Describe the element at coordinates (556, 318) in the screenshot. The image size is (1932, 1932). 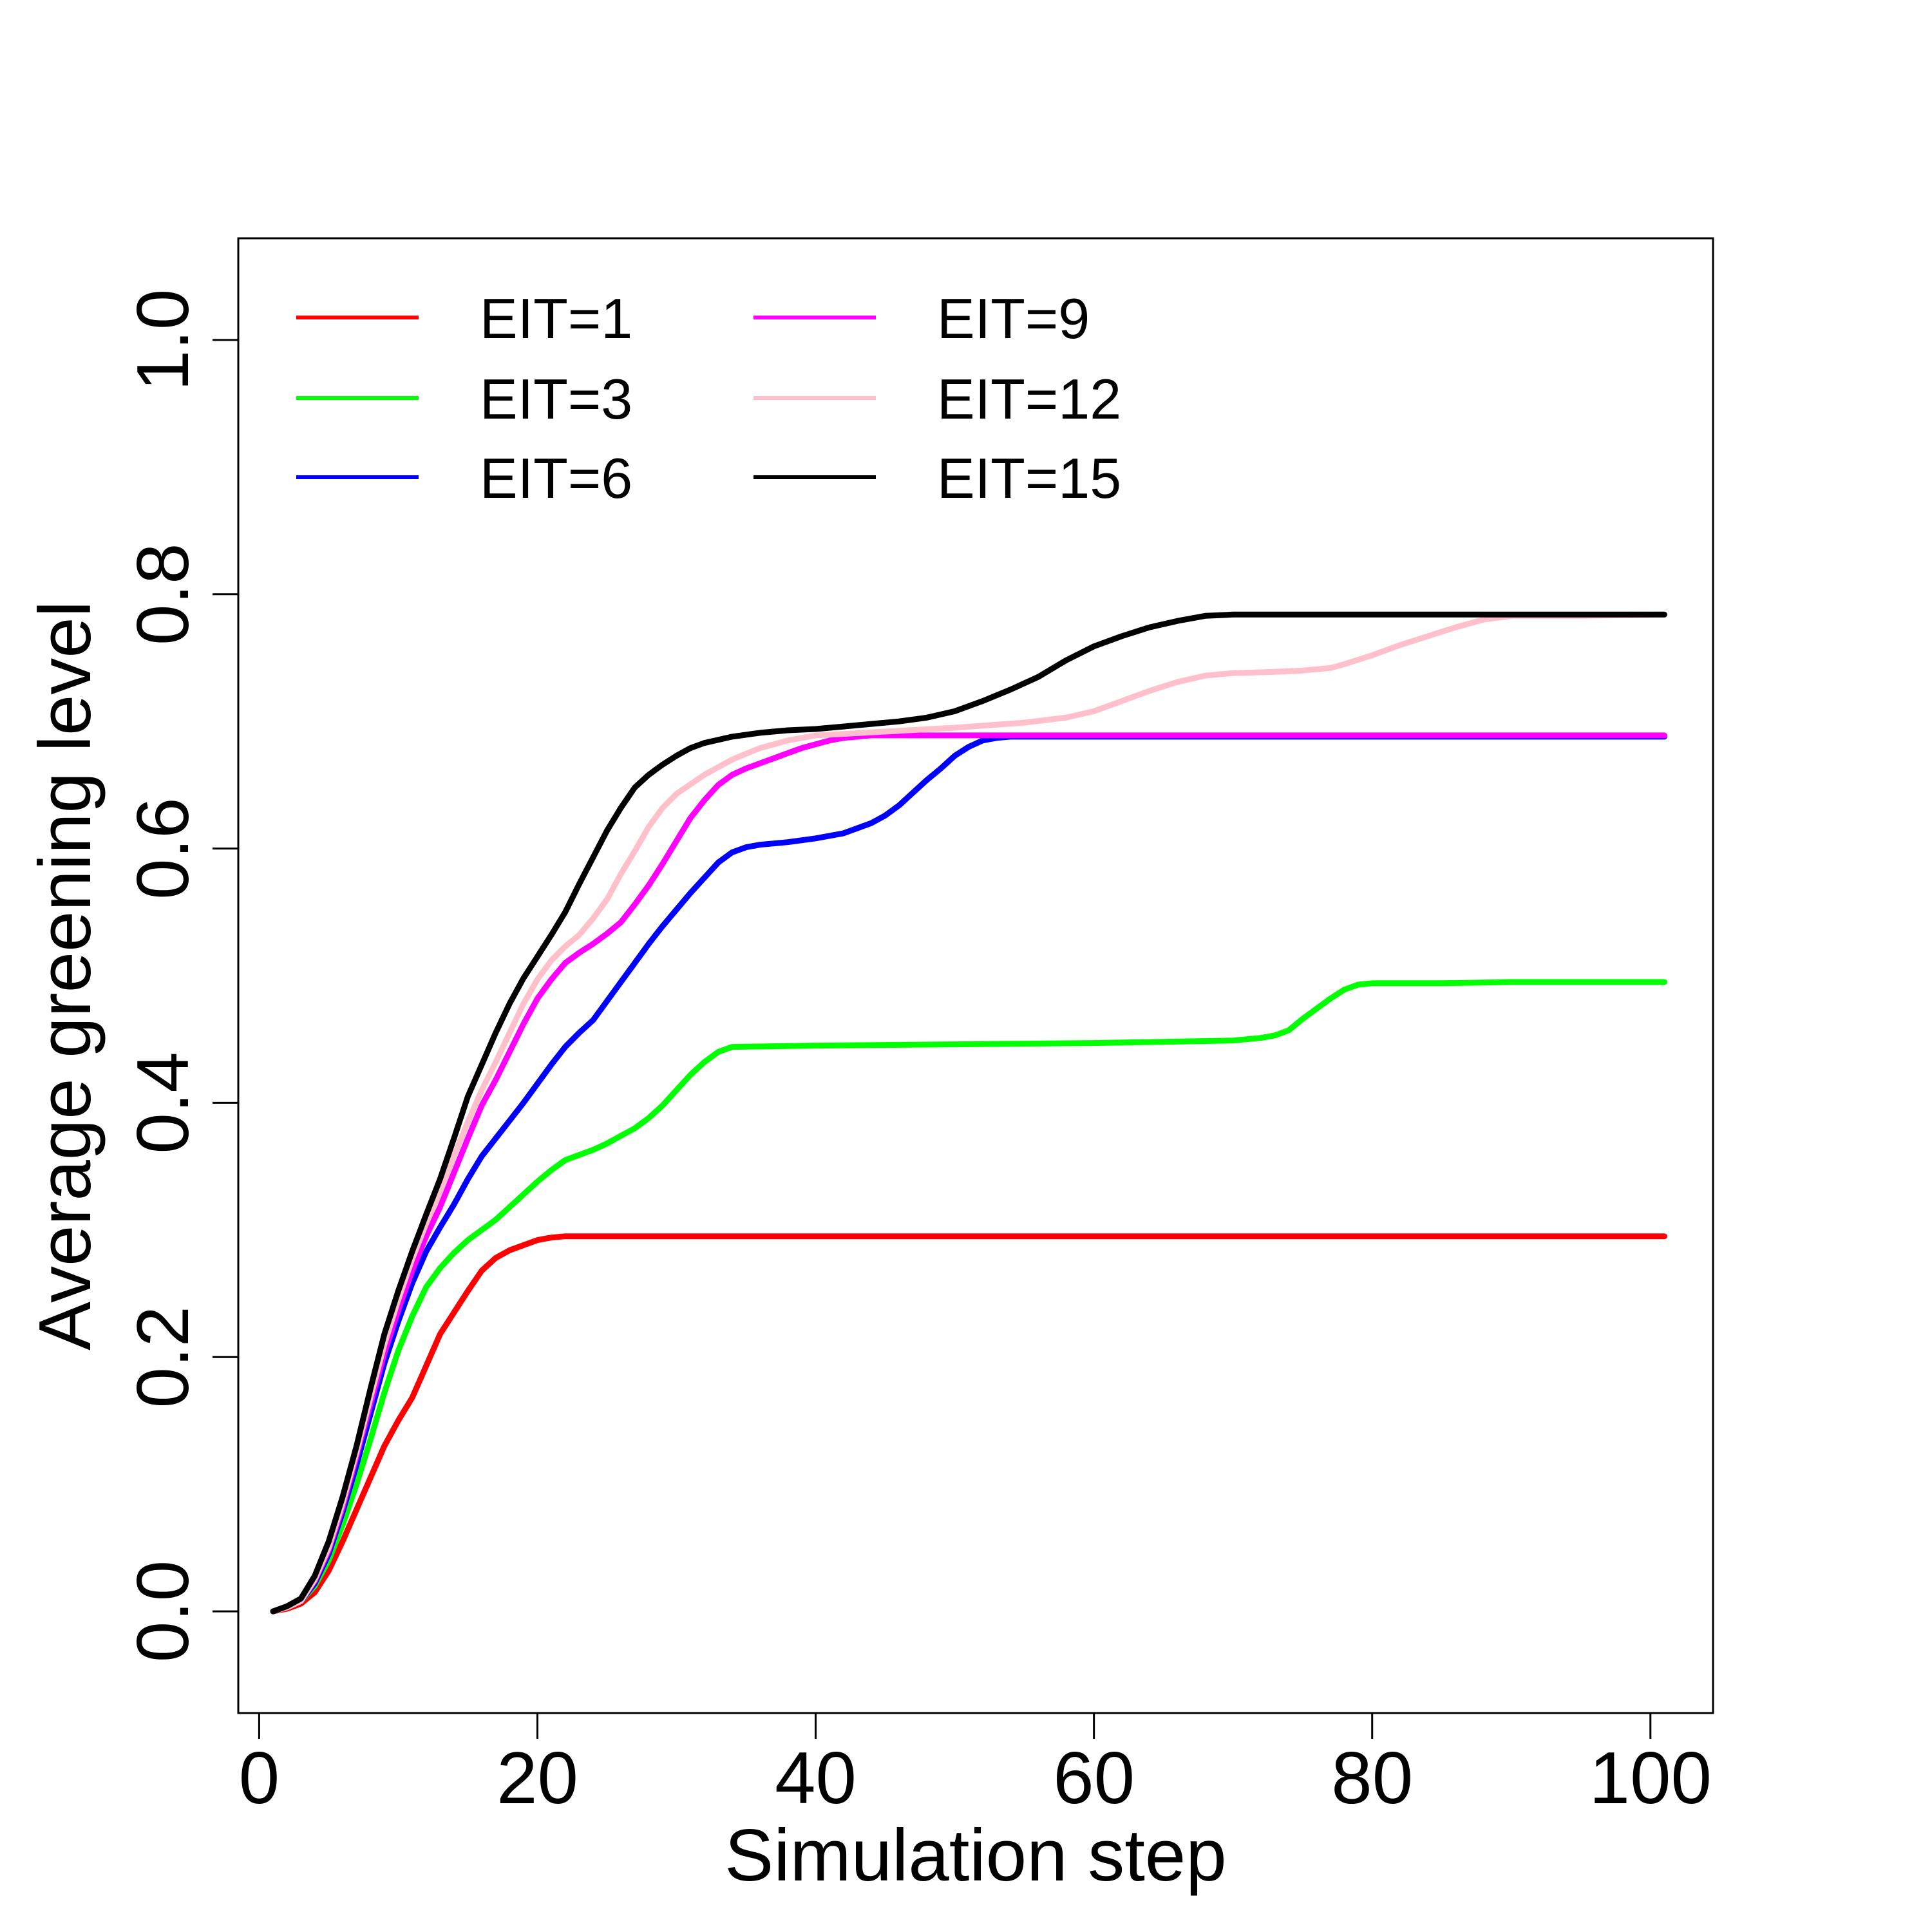
I see `legend-label-eit-1: EIT=1` at that location.